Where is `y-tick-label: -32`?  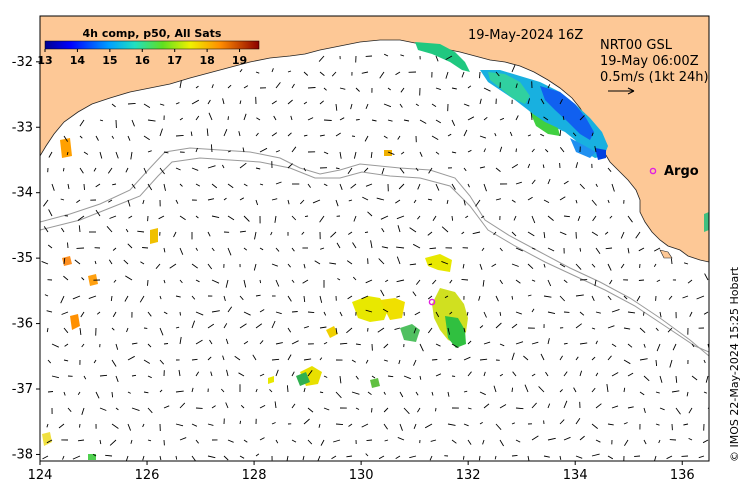 y-tick-label: -32 is located at coordinates (22, 62).